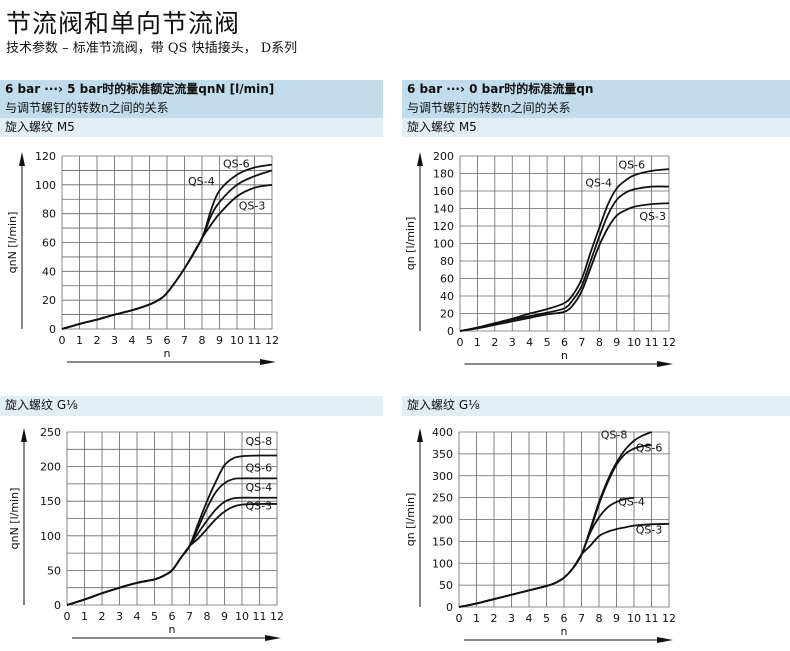 Image resolution: width=790 pixels, height=651 pixels. Describe the element at coordinates (191, 89) in the screenshot. I see `left-section-heading: 6 bar ···› 5 bar时的标准额定流量qnN [l/min]` at that location.